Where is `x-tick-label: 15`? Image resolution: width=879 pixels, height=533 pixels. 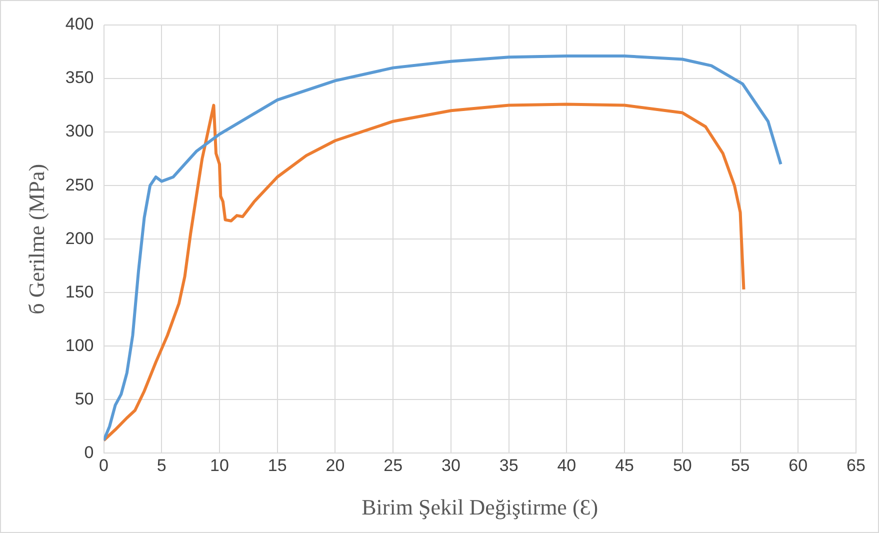 x-tick-label: 15 is located at coordinates (277, 466).